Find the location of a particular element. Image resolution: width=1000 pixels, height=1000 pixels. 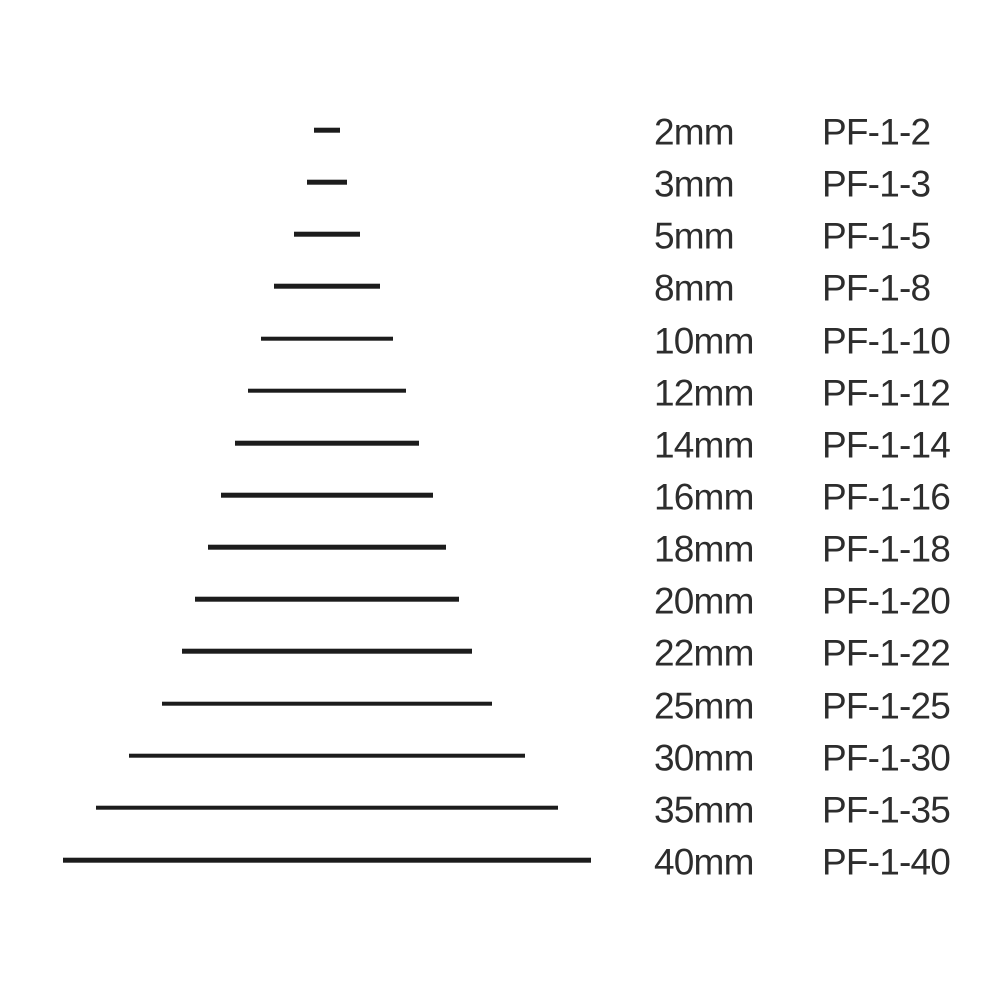

size-label: 14mm is located at coordinates (704, 445).